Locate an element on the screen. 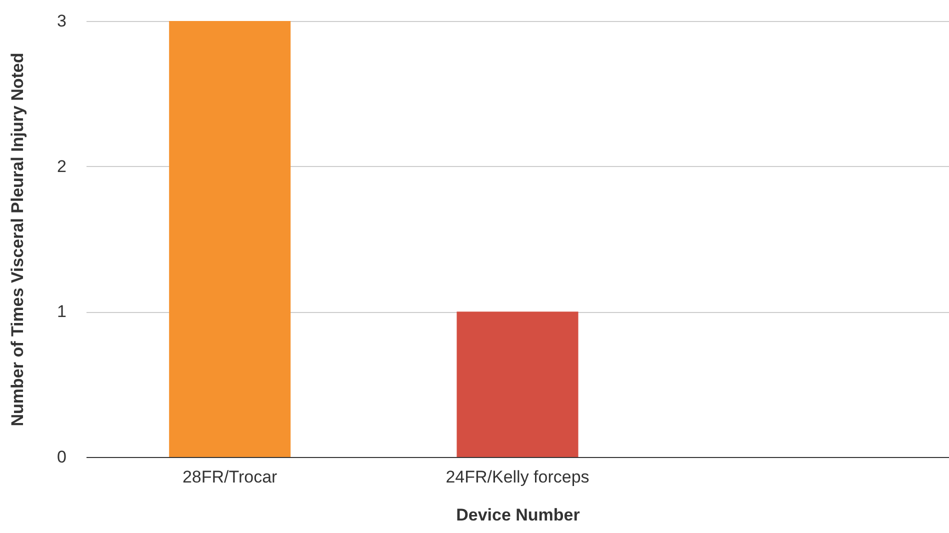 This screenshot has width=949, height=533. y-tick-label: 0 is located at coordinates (61, 457).